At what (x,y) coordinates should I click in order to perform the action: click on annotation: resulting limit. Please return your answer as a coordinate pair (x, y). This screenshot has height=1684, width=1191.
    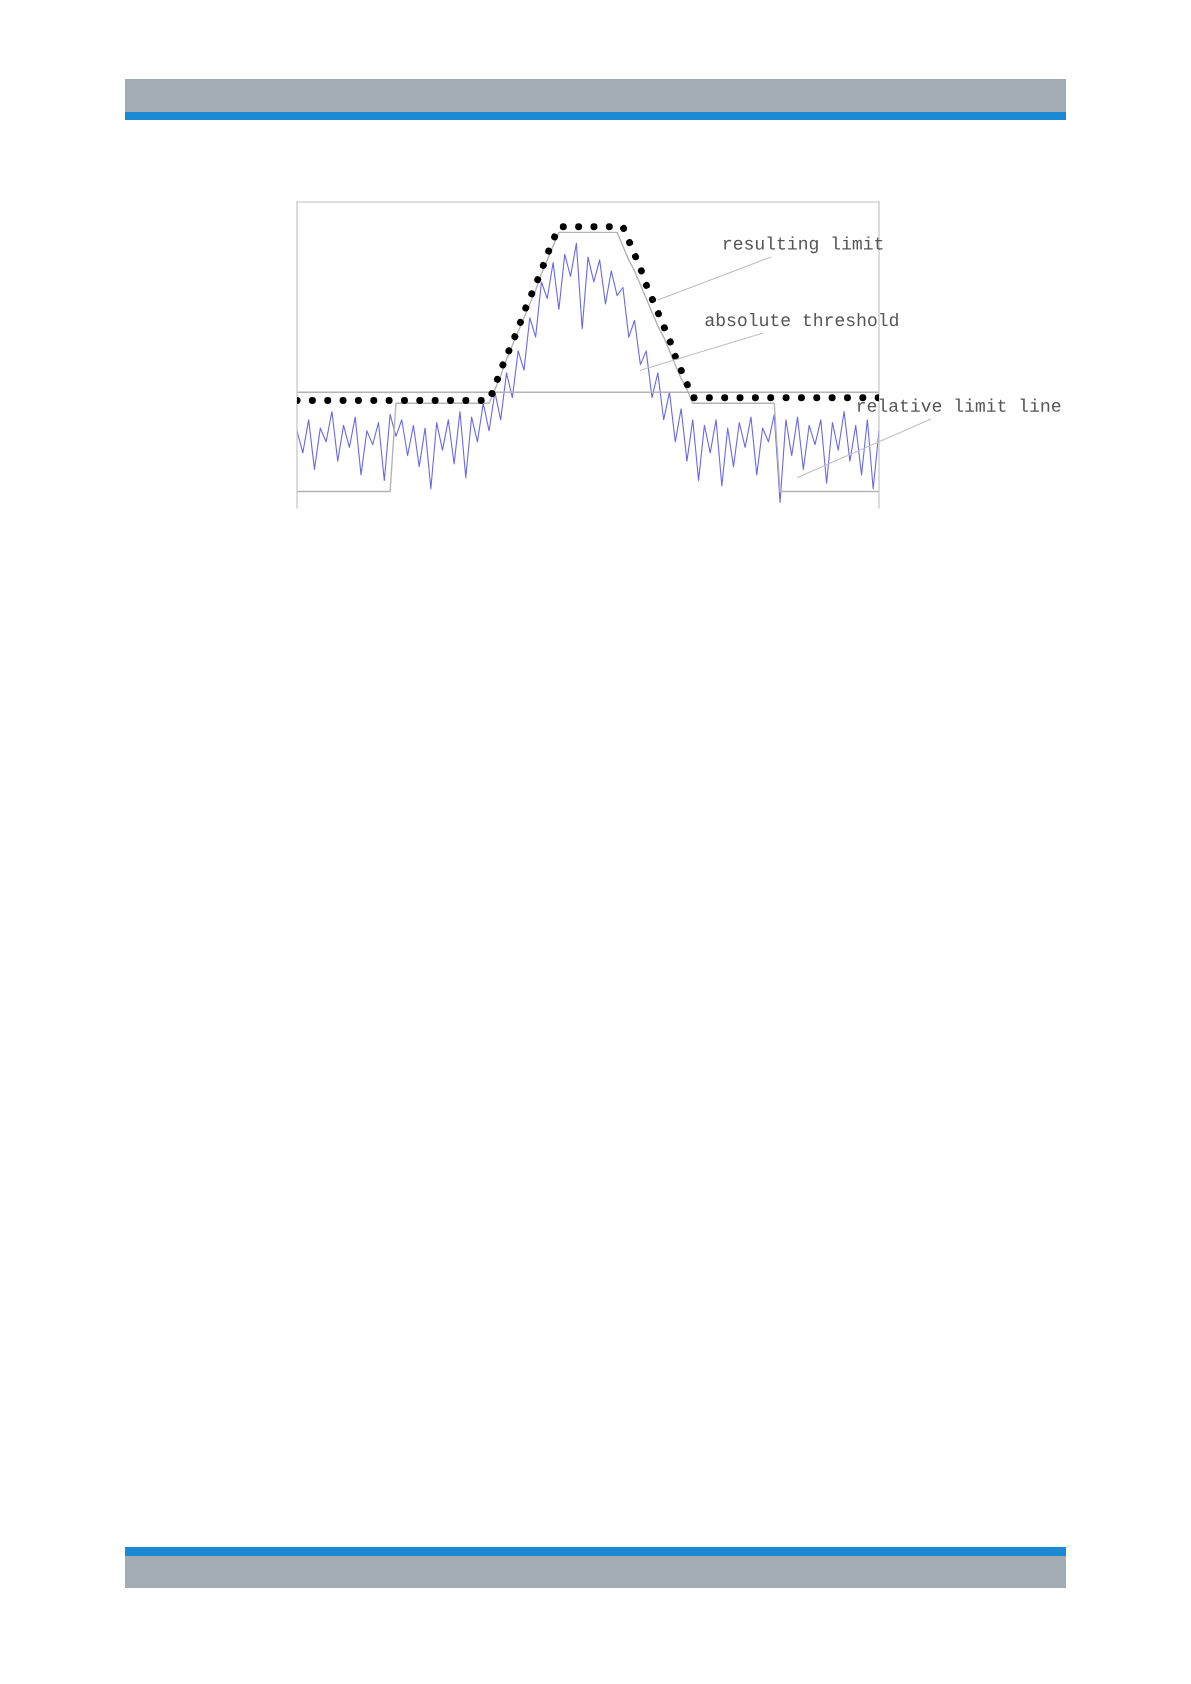
    Looking at the image, I should click on (803, 245).